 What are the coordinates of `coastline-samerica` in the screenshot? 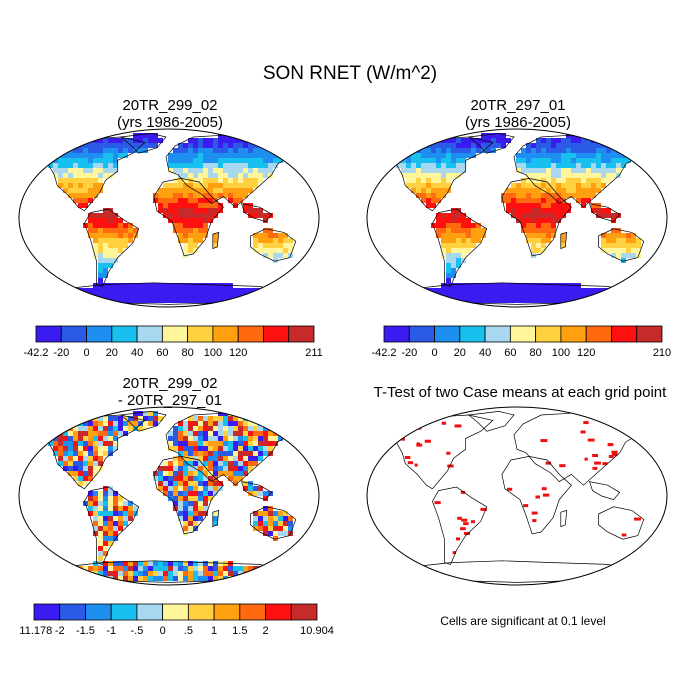 It's located at (460, 247).